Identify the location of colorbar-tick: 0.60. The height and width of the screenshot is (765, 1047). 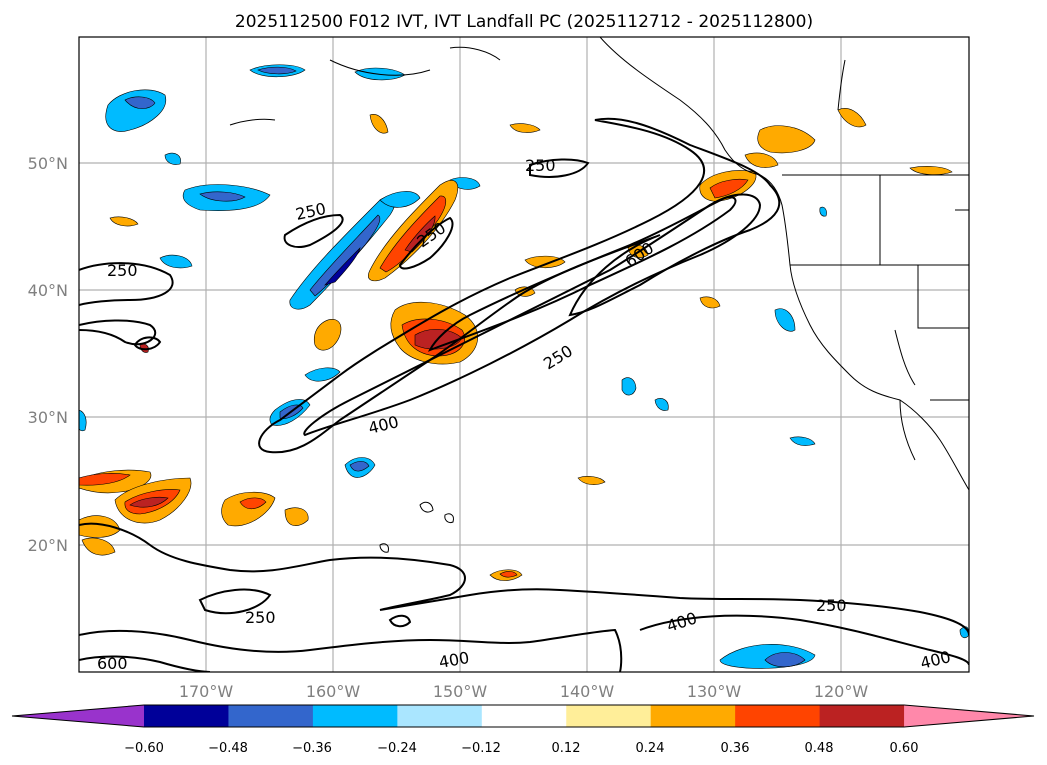
(904, 748).